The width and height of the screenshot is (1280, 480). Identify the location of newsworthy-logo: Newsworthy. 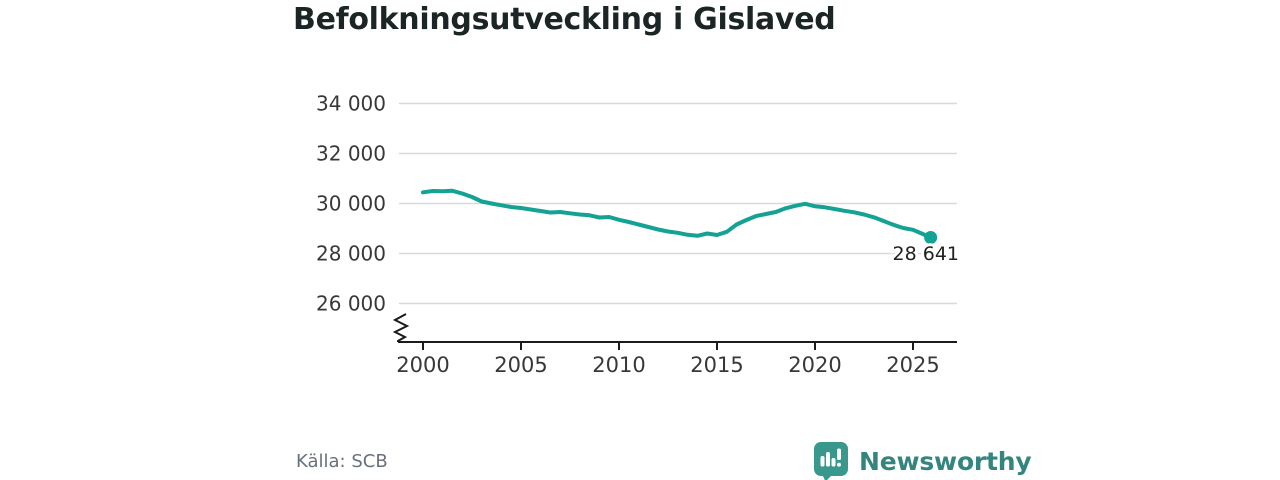
(922, 460).